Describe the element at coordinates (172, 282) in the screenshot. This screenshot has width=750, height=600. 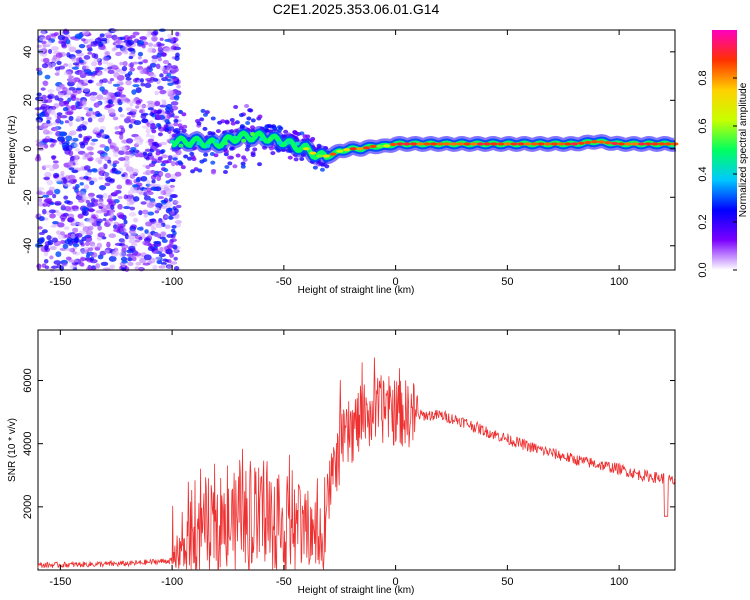
I see `spectrogram-x-tick-label: -100` at that location.